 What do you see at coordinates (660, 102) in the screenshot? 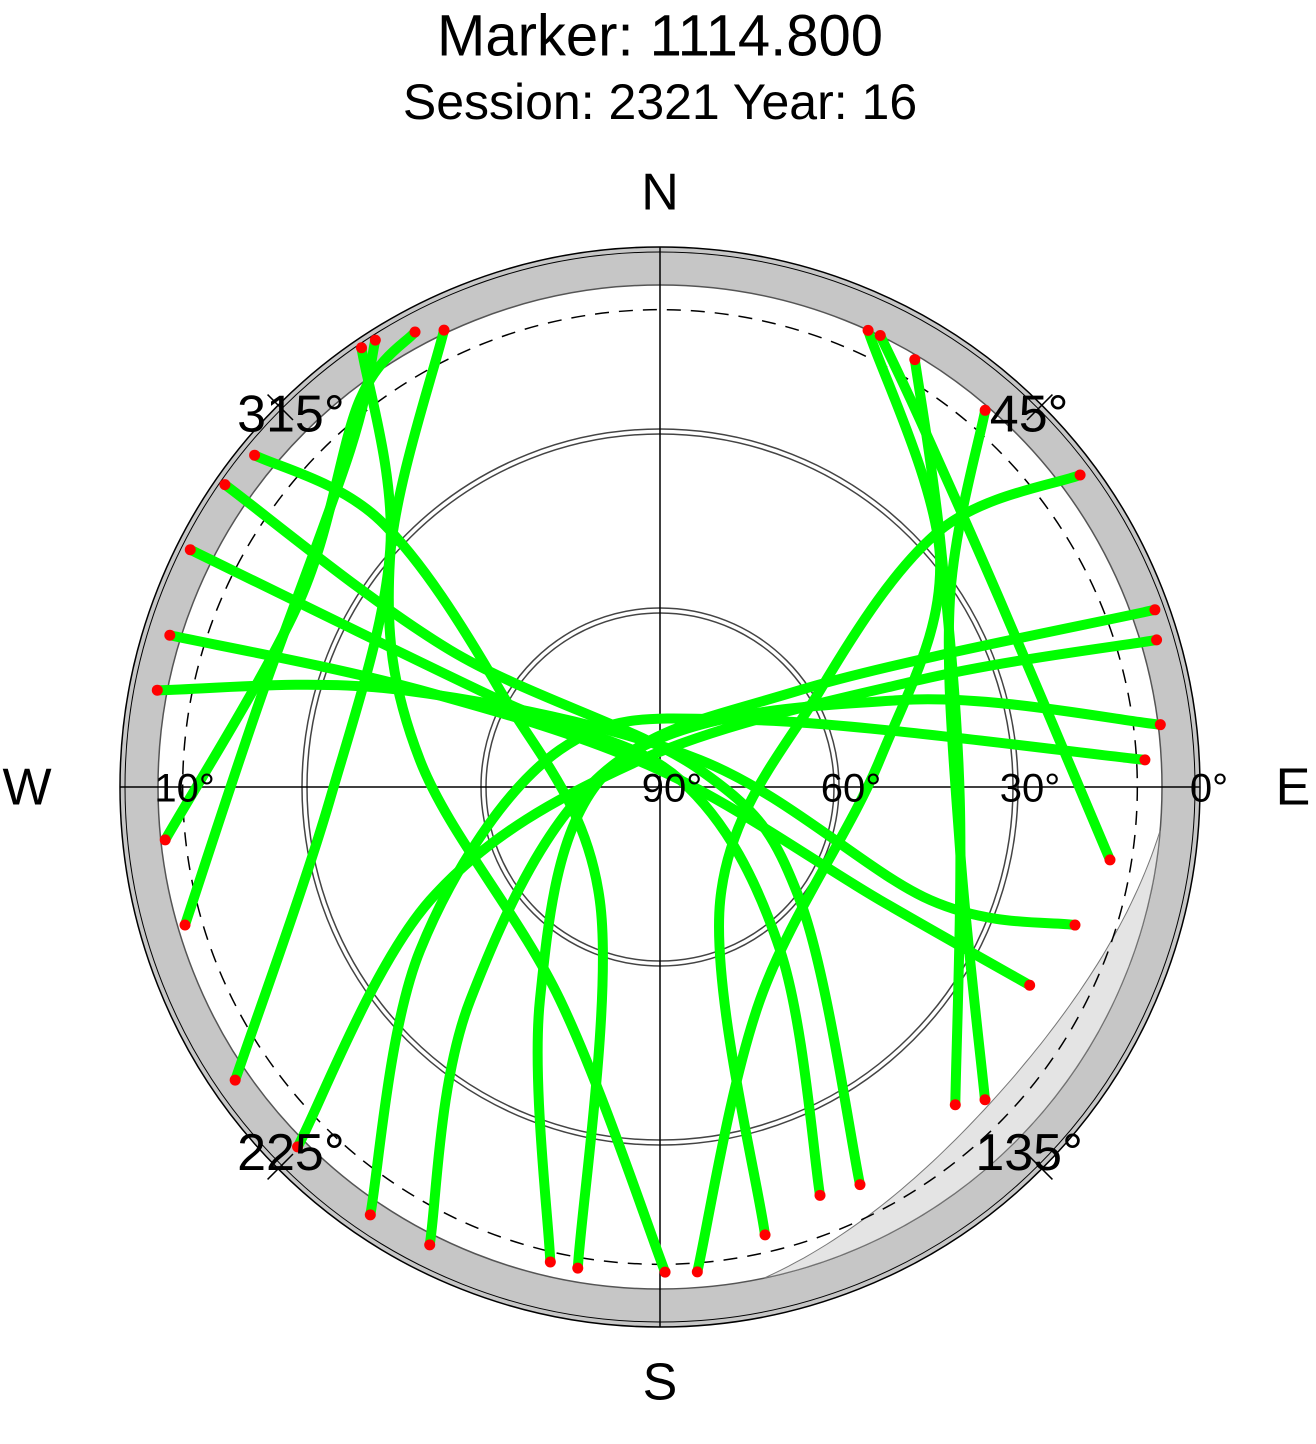
I see `chart-subtitle: Session: 2321 Year: 16` at bounding box center [660, 102].